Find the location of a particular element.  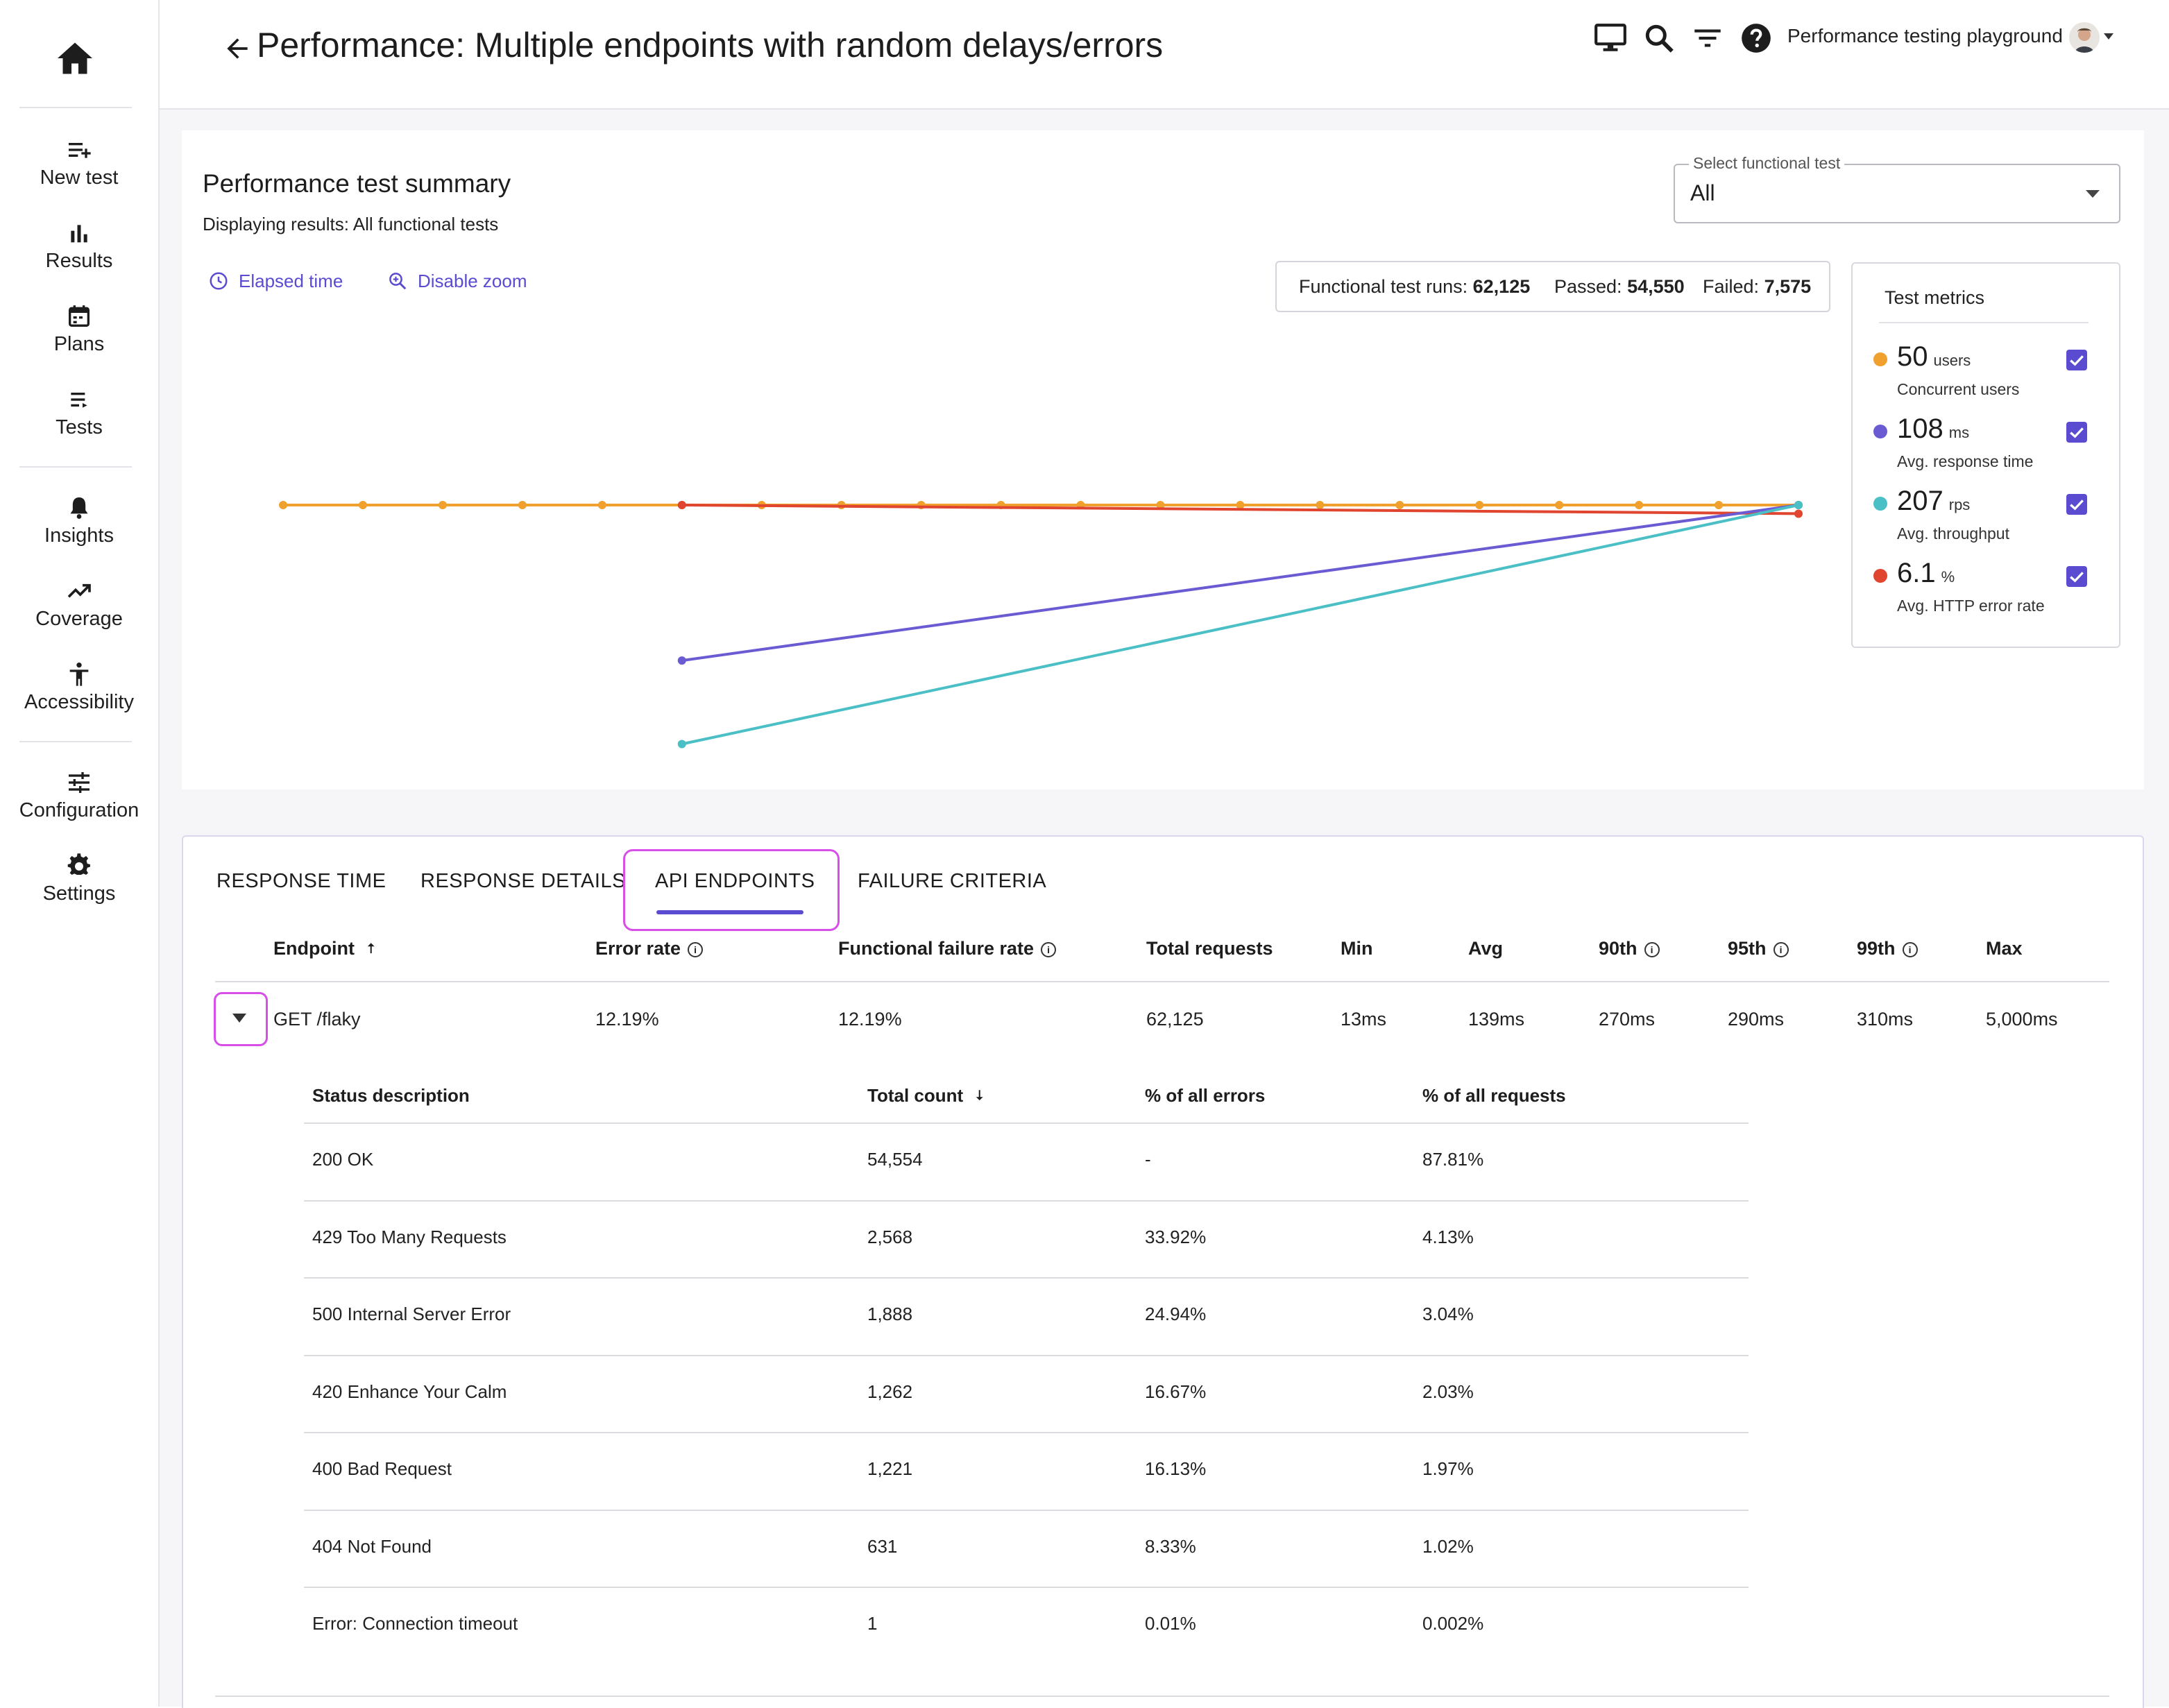

sidebar-item-label: Results is located at coordinates (79, 261).